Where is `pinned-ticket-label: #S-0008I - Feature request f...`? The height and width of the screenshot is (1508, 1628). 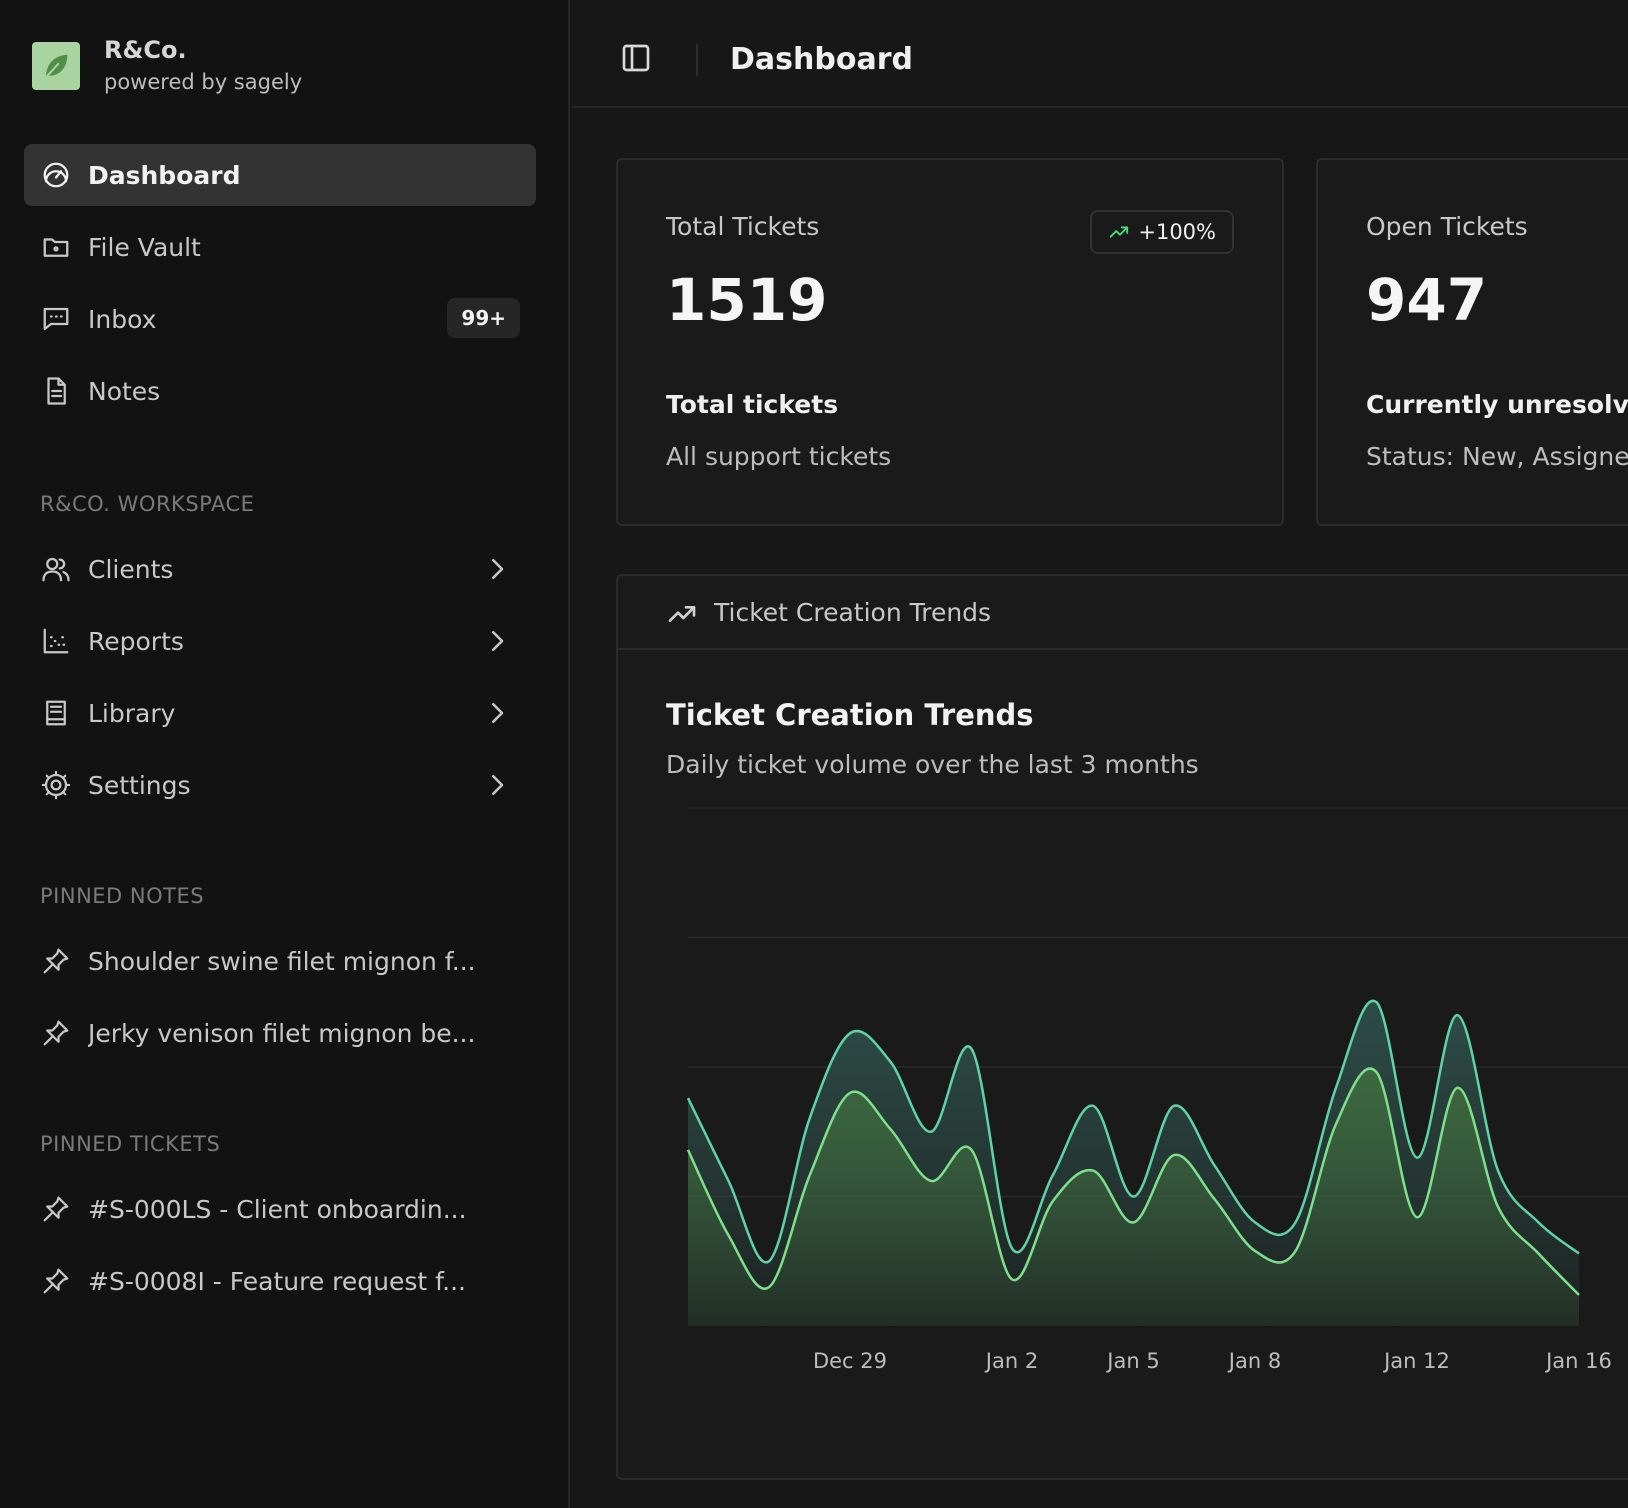 pinned-ticket-label: #S-0008I - Feature request f... is located at coordinates (277, 1281).